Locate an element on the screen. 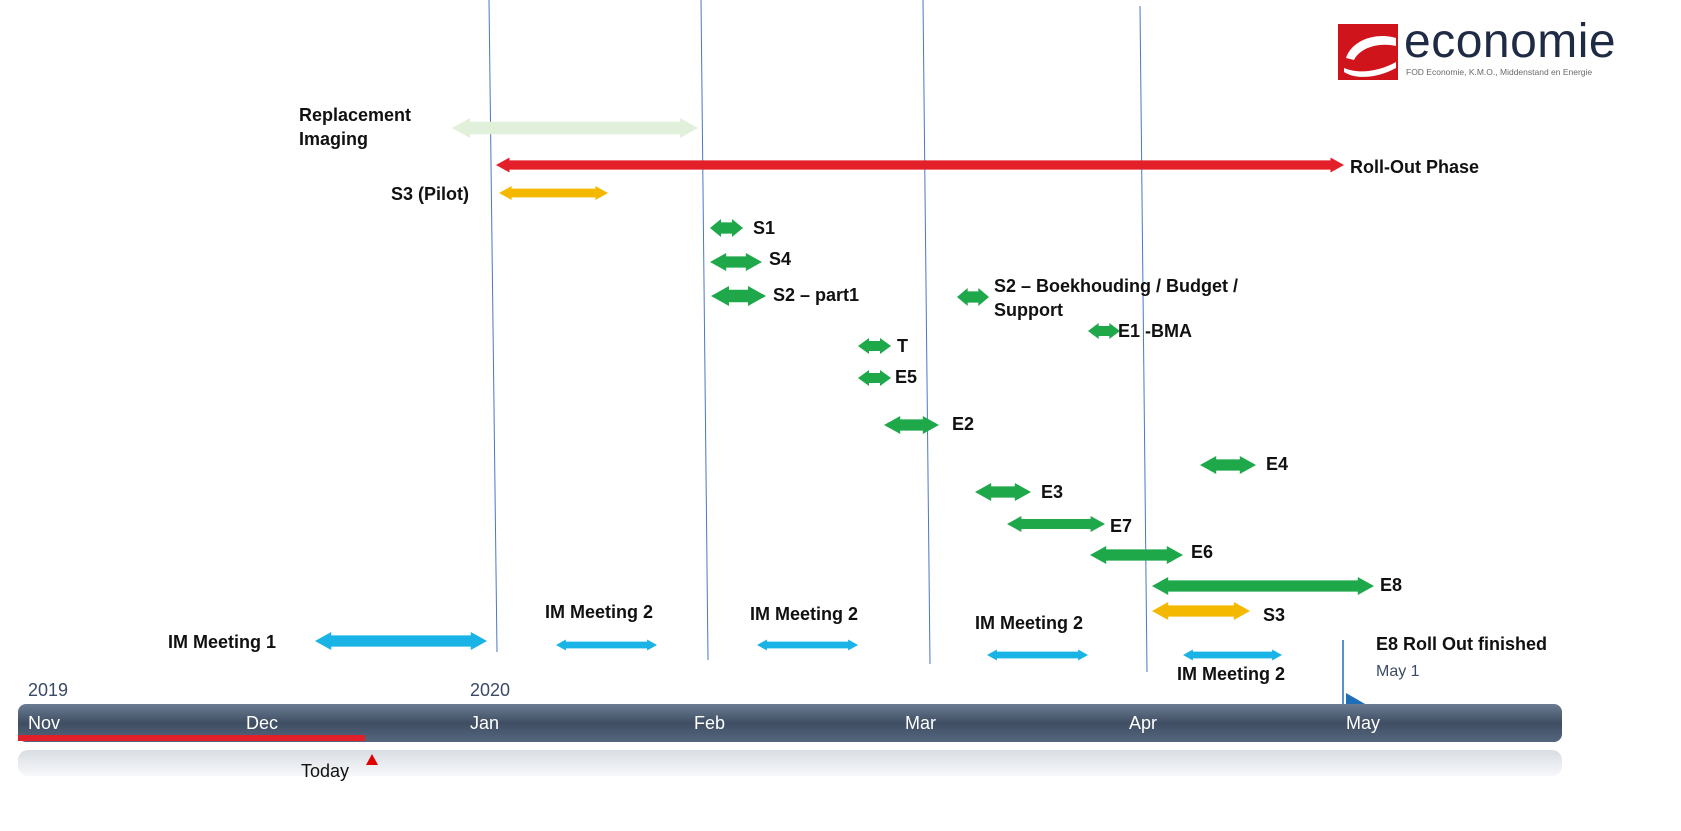 This screenshot has height=831, width=1681. today-label: Today is located at coordinates (325, 771).